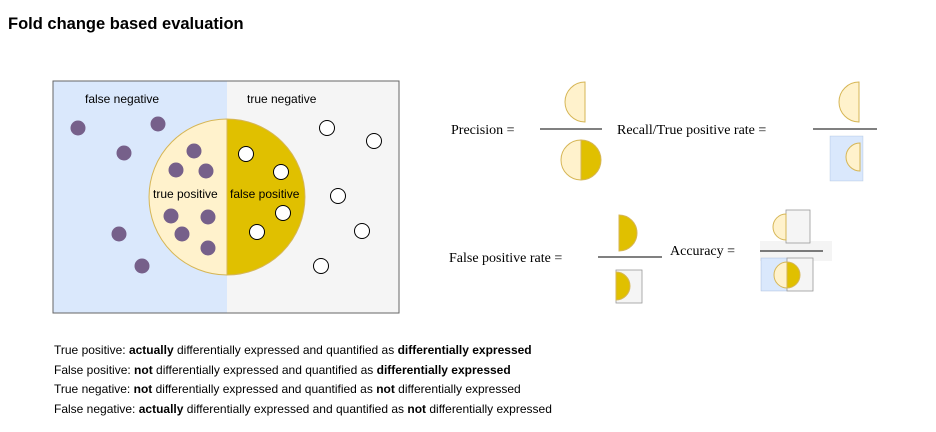  What do you see at coordinates (92, 369) in the screenshot?
I see `definition-term: False positive:` at bounding box center [92, 369].